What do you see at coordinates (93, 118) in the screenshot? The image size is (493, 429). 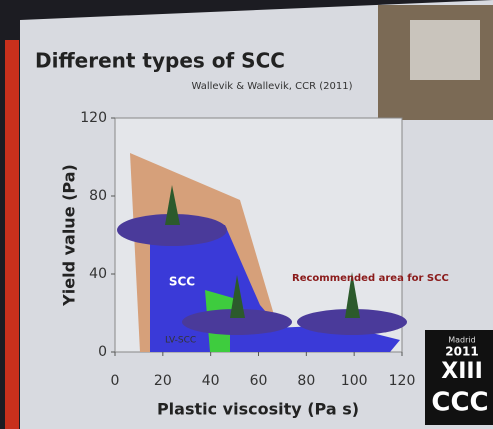 I see `y-tick-label: 120` at bounding box center [93, 118].